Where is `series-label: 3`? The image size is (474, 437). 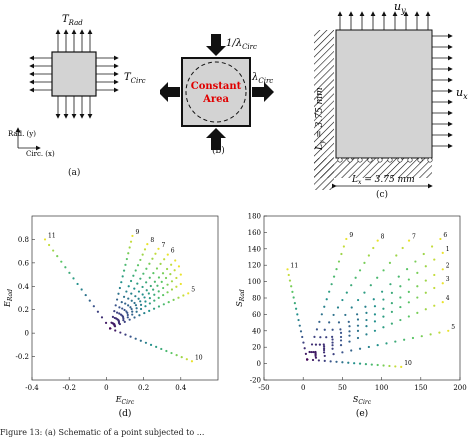
series-label: 3 is located at coordinates (448, 279).